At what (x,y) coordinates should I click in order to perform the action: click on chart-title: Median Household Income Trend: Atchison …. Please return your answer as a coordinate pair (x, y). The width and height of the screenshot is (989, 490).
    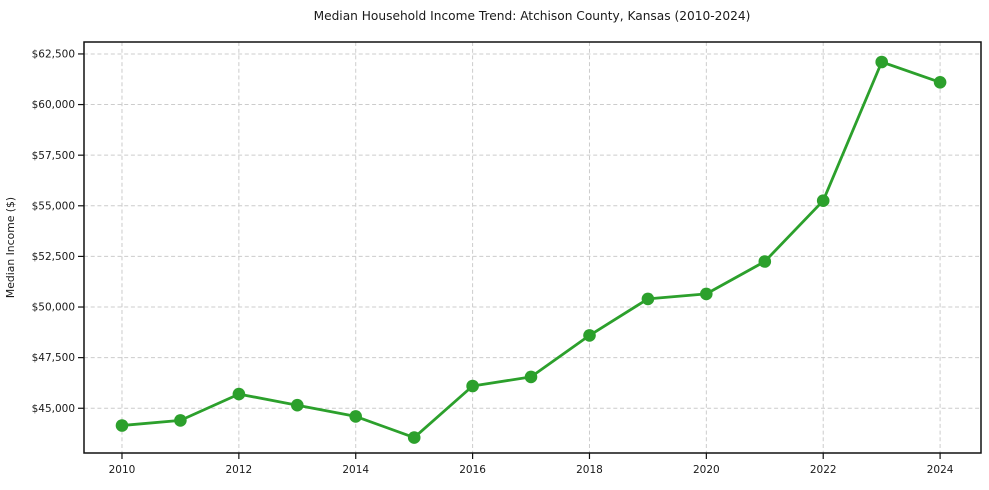
    Looking at the image, I should click on (532, 16).